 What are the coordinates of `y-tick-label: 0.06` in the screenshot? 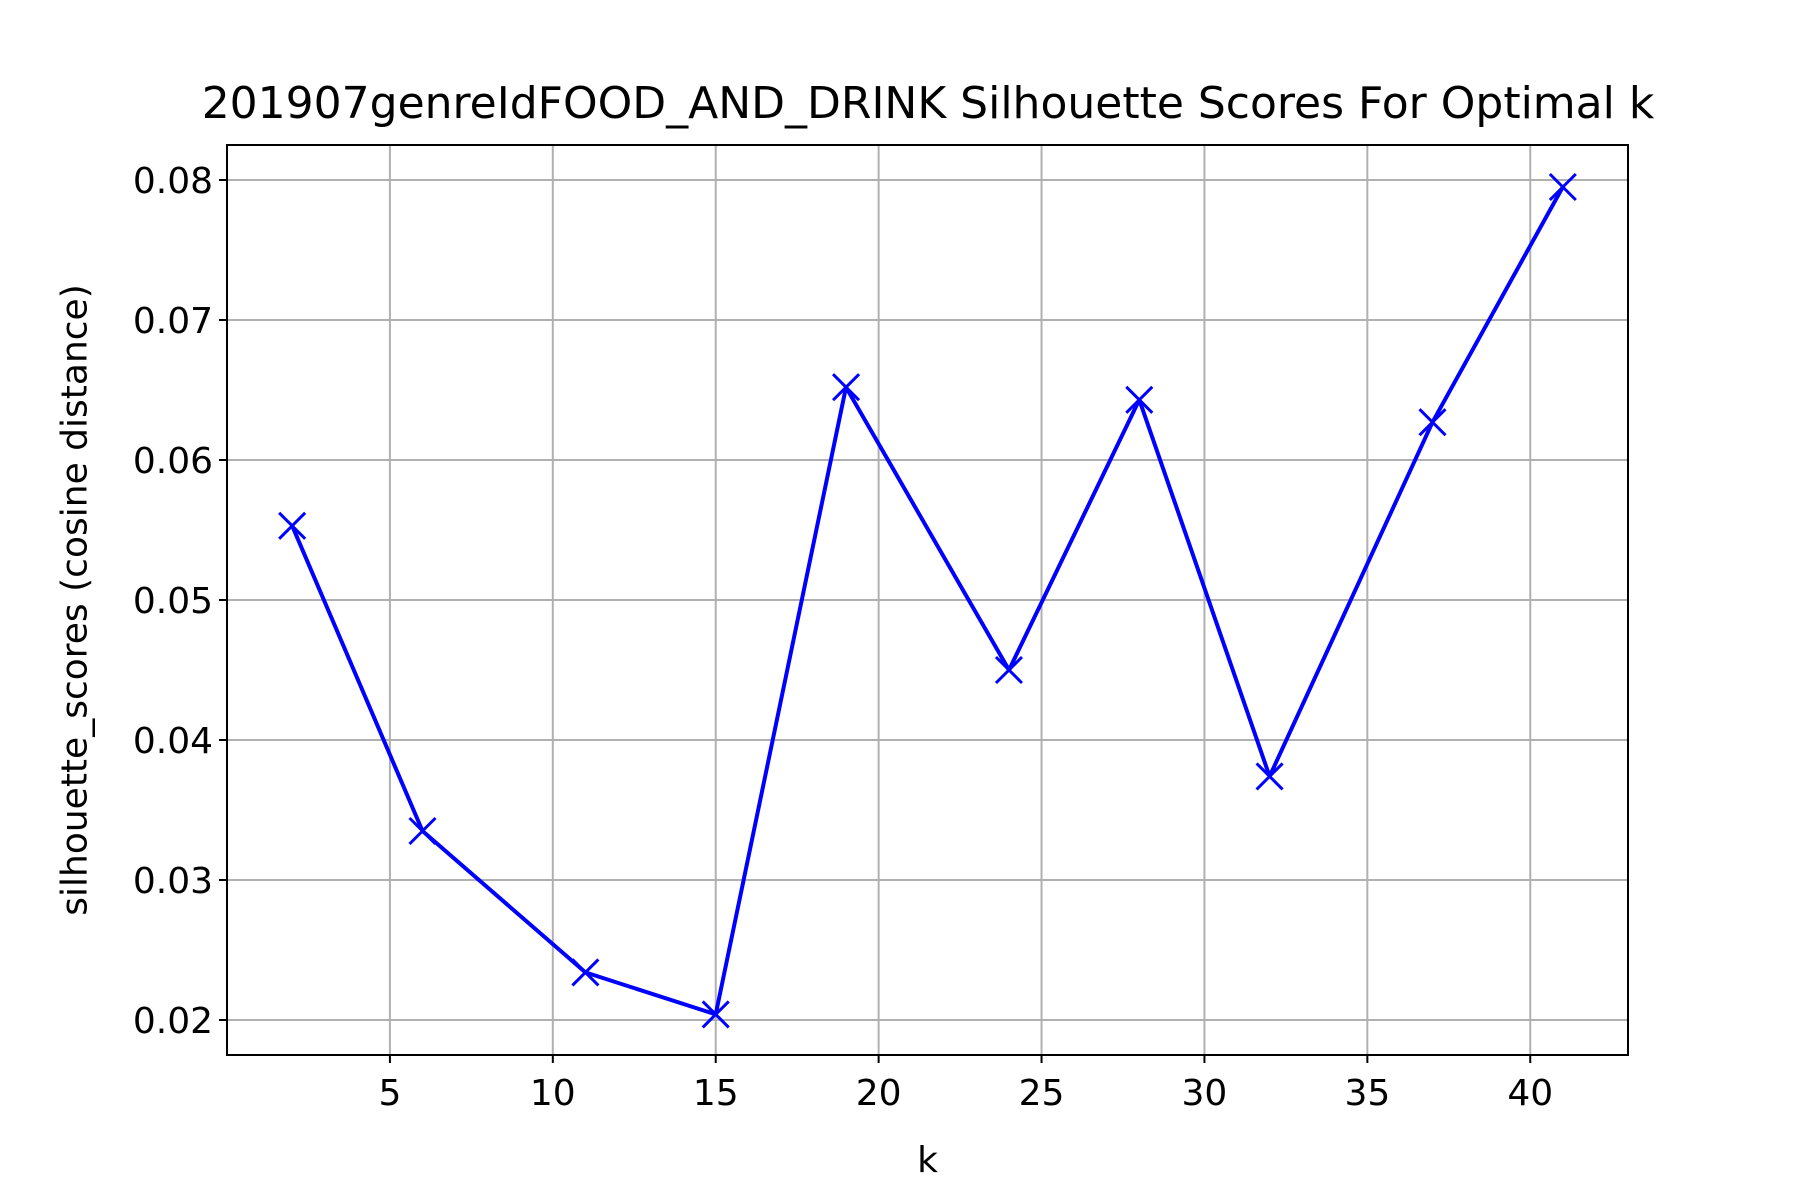 It's located at (173, 461).